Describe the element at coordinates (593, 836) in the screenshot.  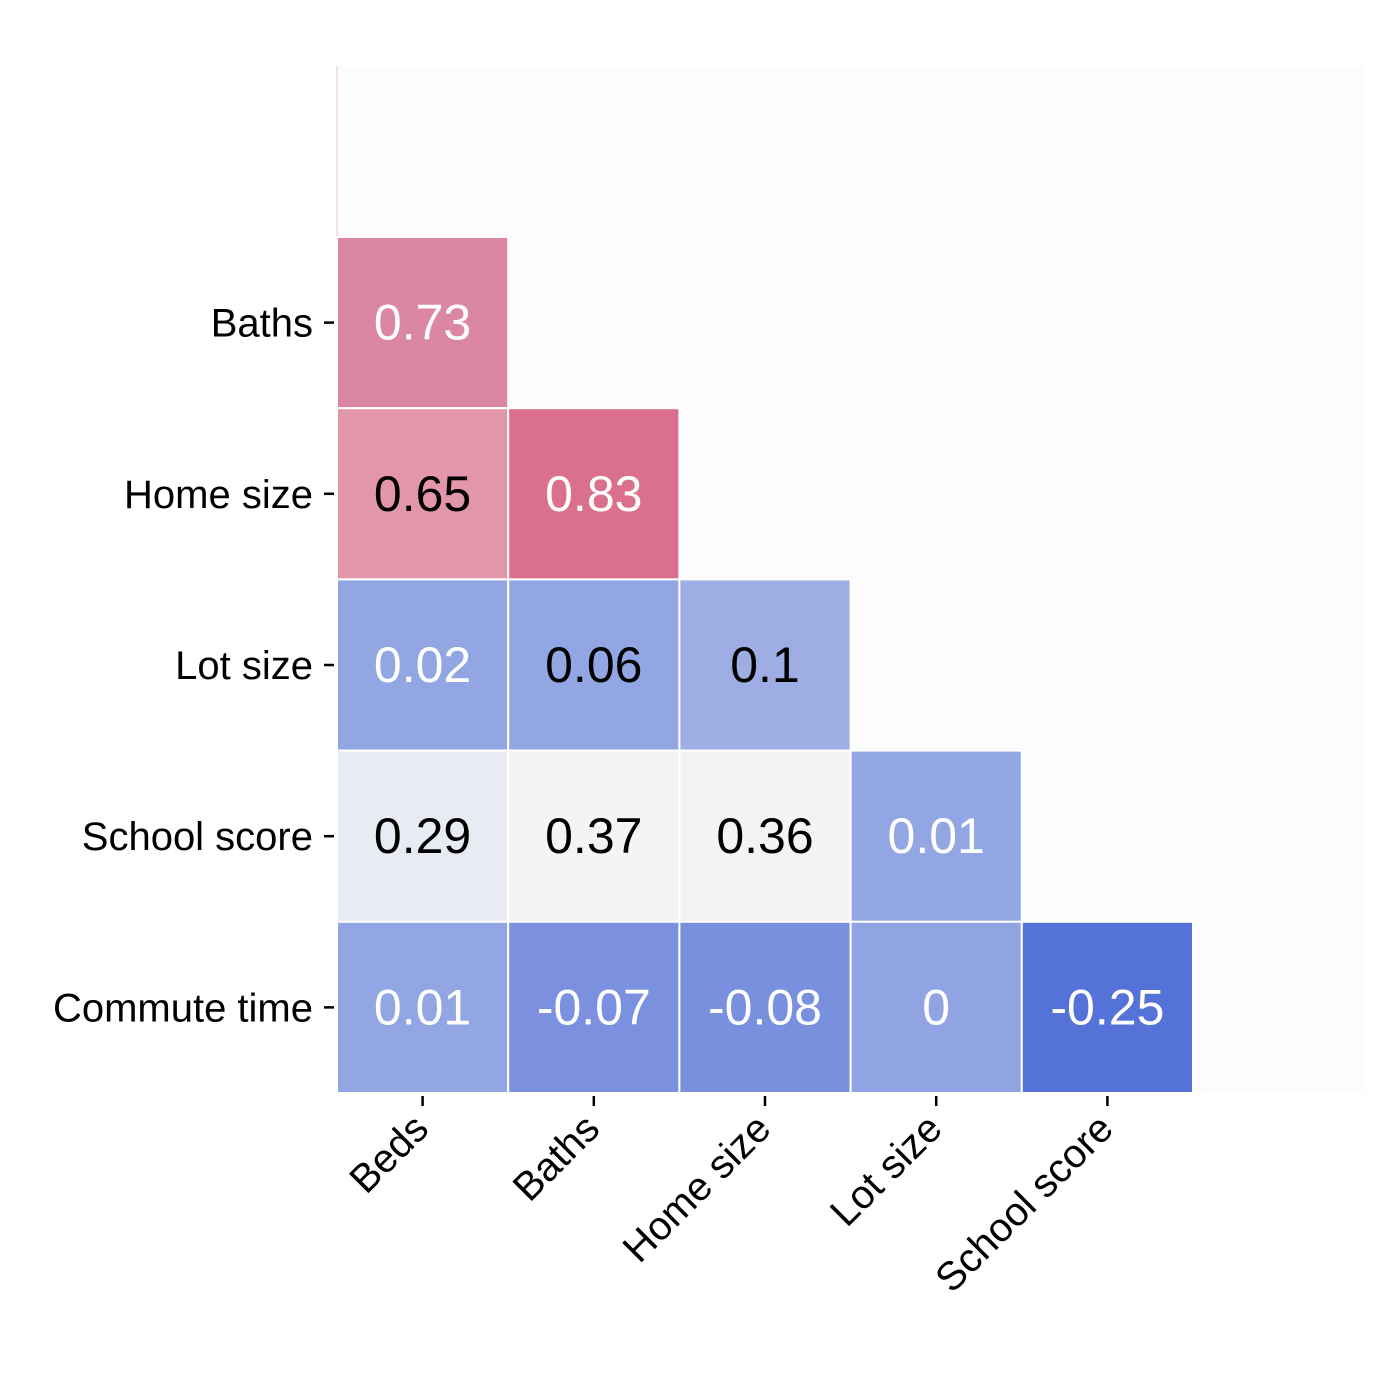
I see `cell-value-school-score-baths: 0.37` at that location.